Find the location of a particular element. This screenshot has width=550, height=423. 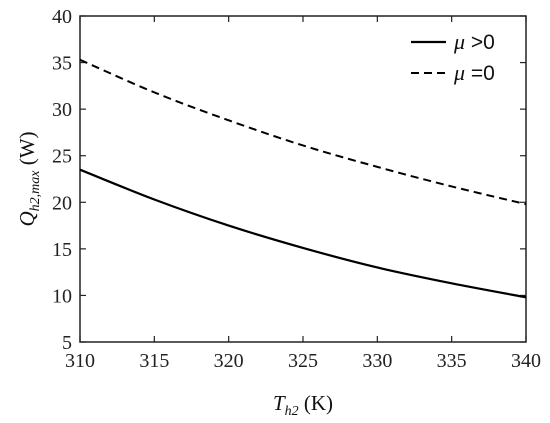

y-tick-label: 40 is located at coordinates (62, 17).